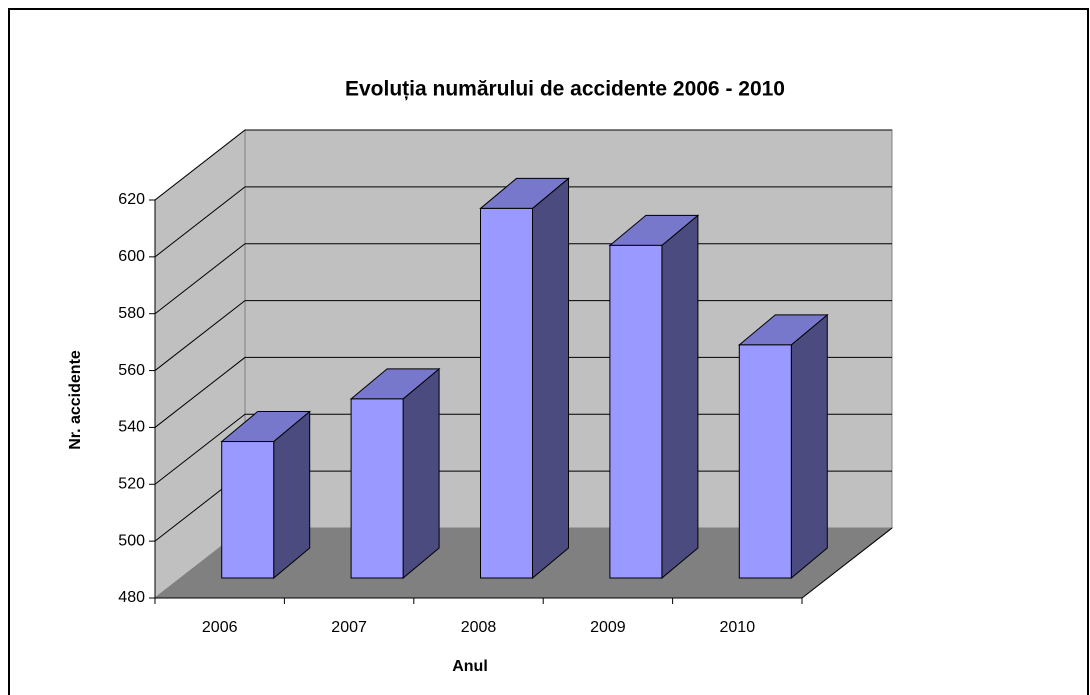  What do you see at coordinates (131, 199) in the screenshot?
I see `y-tick-label: 620` at bounding box center [131, 199].